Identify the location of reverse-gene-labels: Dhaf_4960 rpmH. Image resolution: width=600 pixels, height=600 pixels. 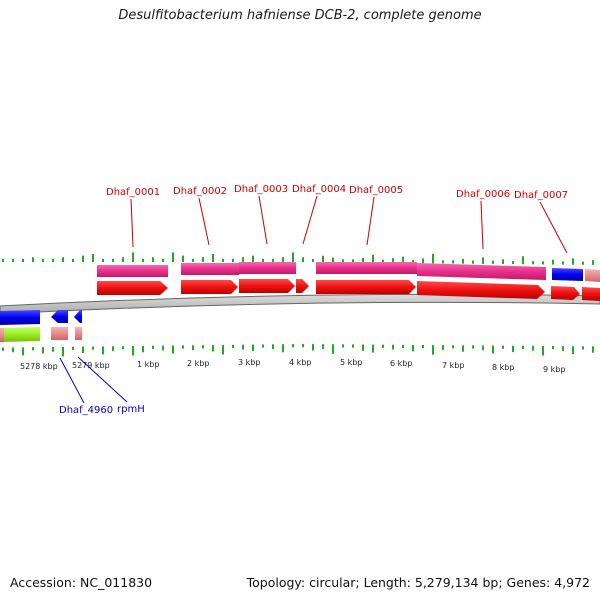
(102, 386).